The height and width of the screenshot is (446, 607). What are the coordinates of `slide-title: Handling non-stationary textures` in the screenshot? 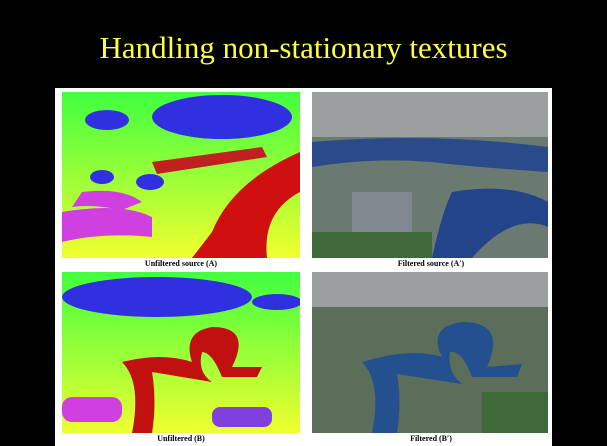 It's located at (303, 47).